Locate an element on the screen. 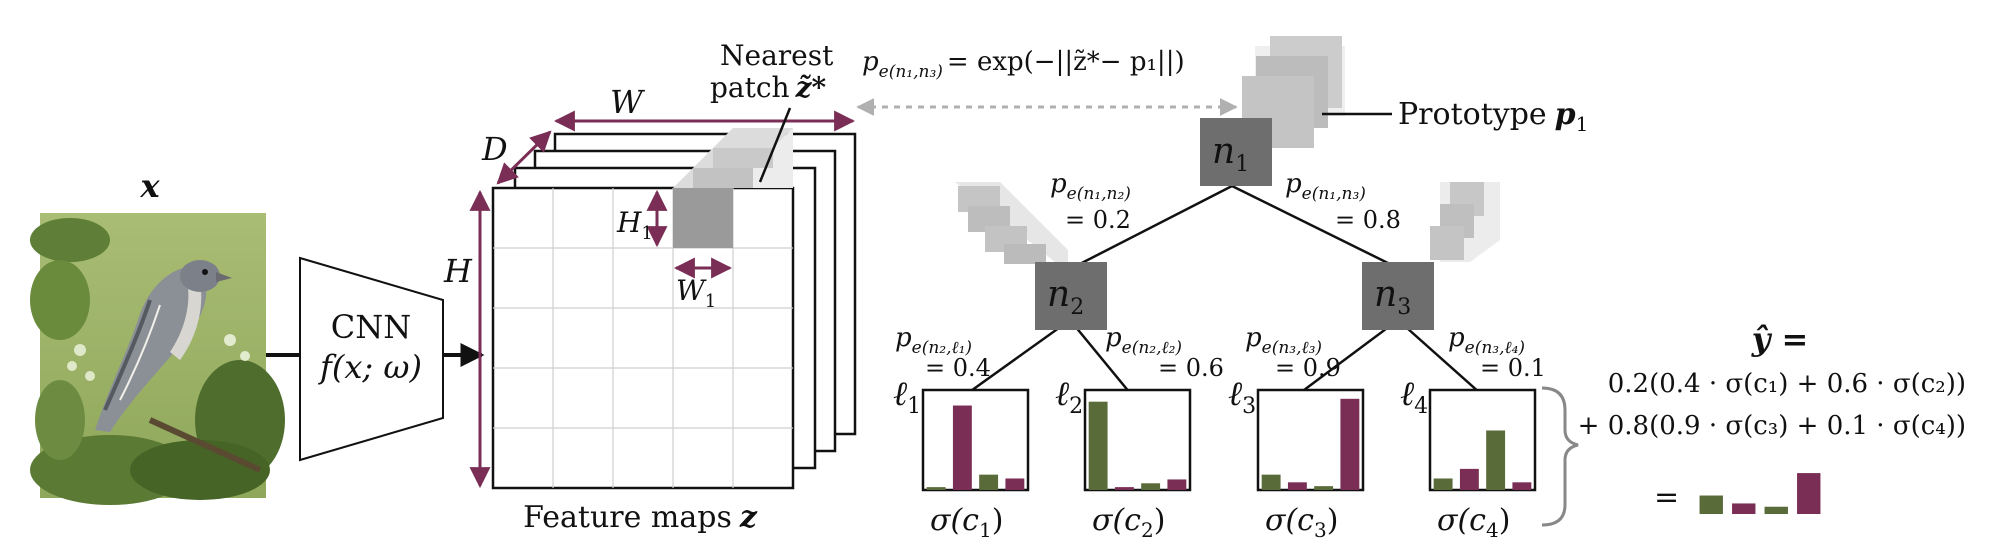 The image size is (2000, 559). output-formula-line1: 0.2(0.4 · σ(c₁) + 0.6 · σ(c₂)) is located at coordinates (1787, 384).